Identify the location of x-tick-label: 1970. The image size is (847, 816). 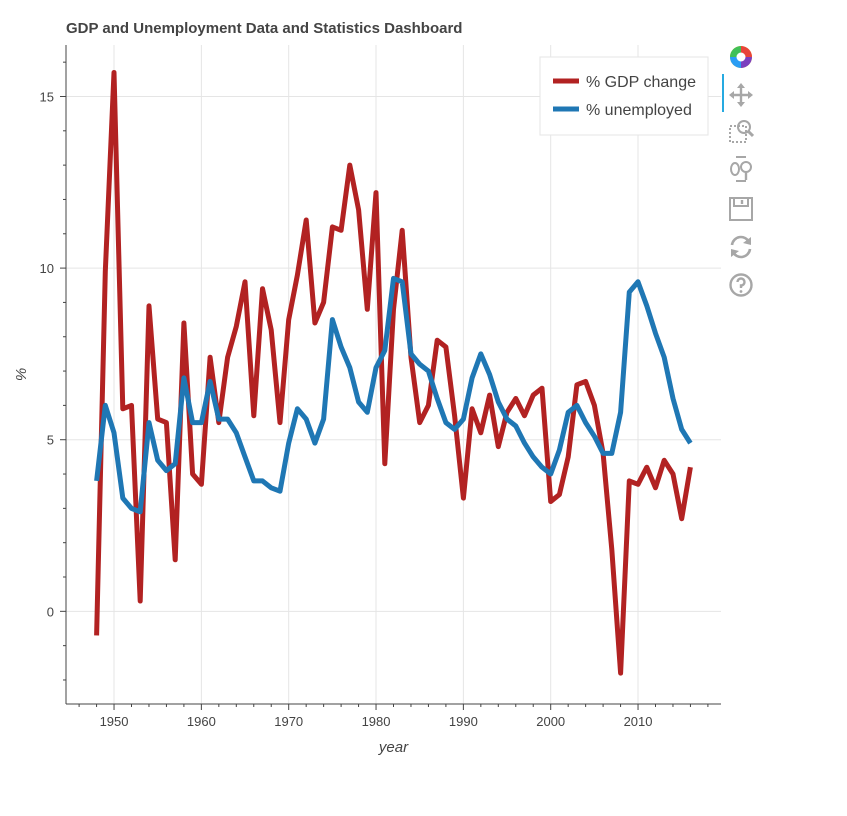
(288, 721).